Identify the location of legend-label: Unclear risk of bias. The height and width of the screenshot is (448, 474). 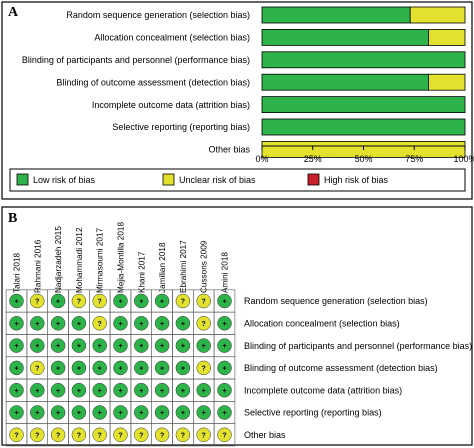
(217, 180).